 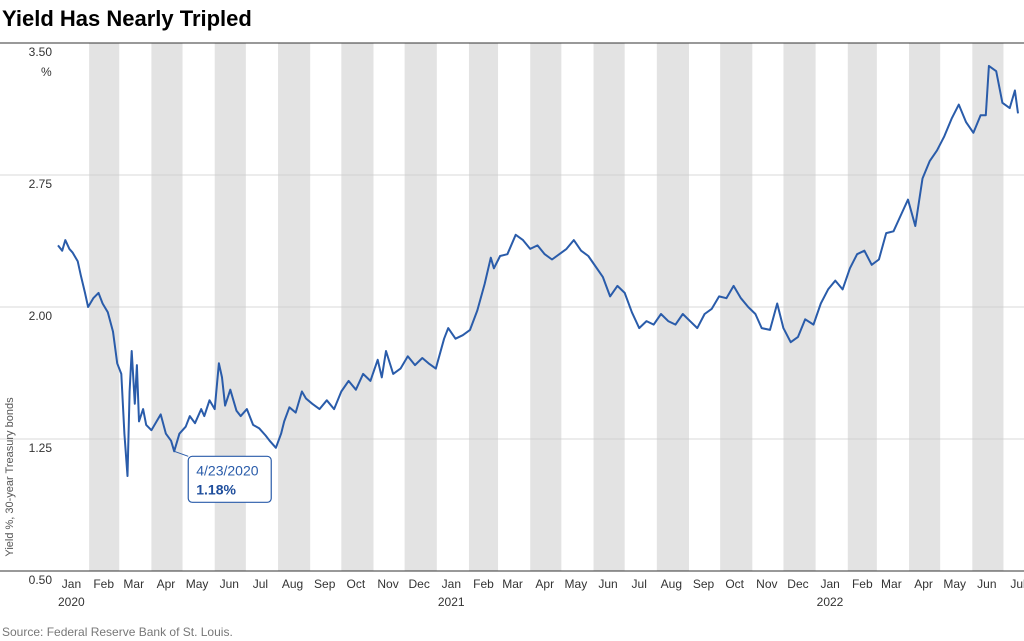 I want to click on low-point-annotation: 4/23/2020 1.18%, so click(x=223, y=476).